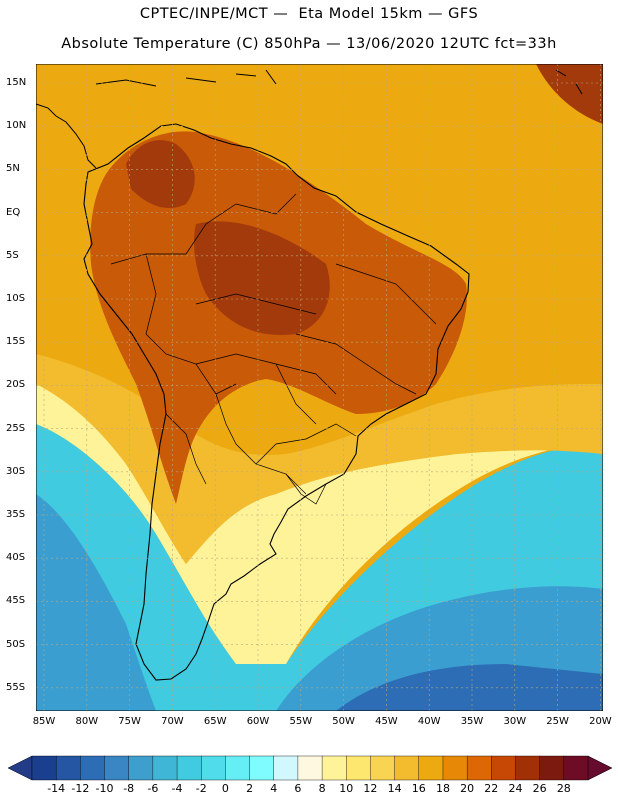 This screenshot has height=800, width=618. What do you see at coordinates (394, 788) in the screenshot?
I see `colorbar-tick-label: 14` at bounding box center [394, 788].